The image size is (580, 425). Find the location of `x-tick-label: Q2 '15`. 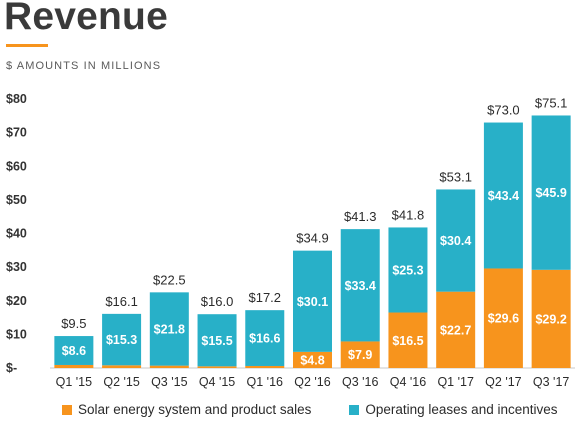

x-tick-label: Q2 '15 is located at coordinates (121, 382).